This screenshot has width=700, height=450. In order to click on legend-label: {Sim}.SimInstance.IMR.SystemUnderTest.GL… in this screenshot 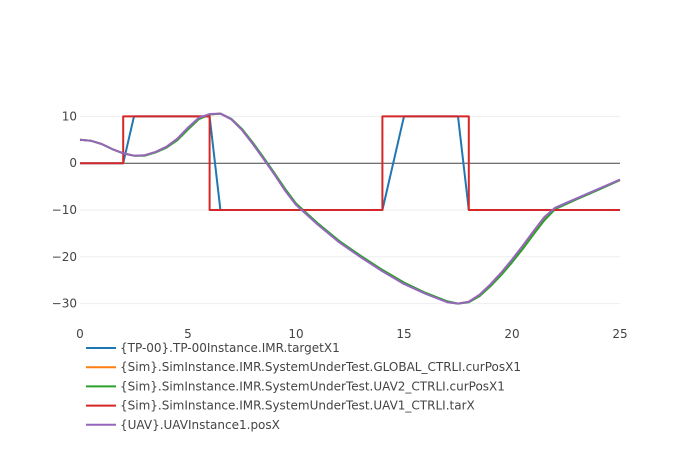, I will do `click(320, 367)`.